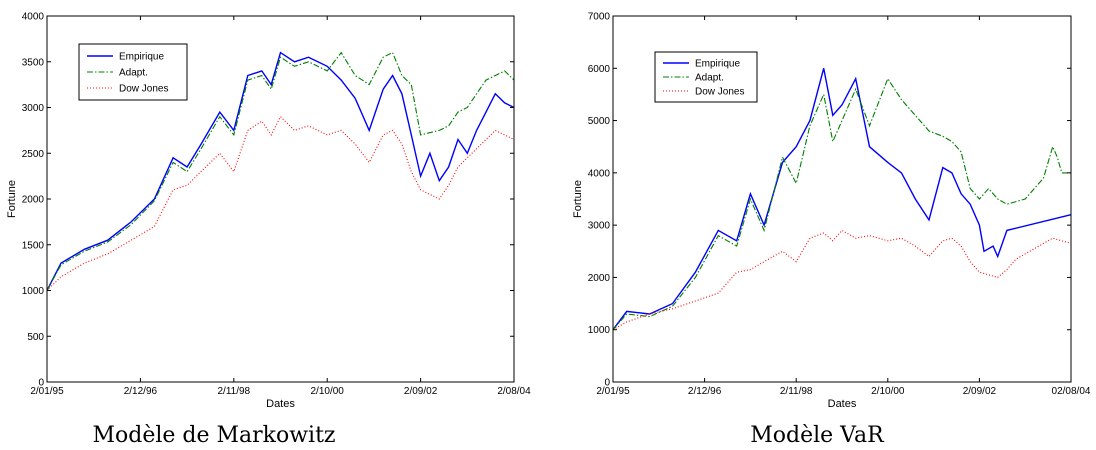 The width and height of the screenshot is (1096, 450). What do you see at coordinates (33, 245) in the screenshot?
I see `y-tick-label: 1500` at bounding box center [33, 245].